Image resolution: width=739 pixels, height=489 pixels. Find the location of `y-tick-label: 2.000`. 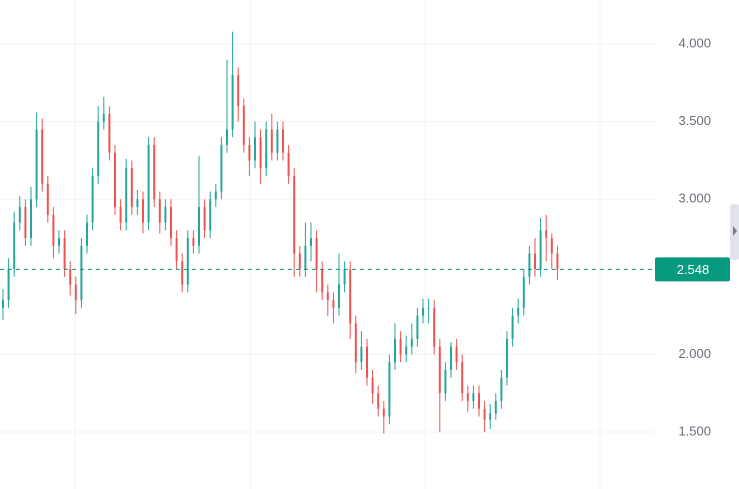

y-tick-label: 2.000 is located at coordinates (694, 353).